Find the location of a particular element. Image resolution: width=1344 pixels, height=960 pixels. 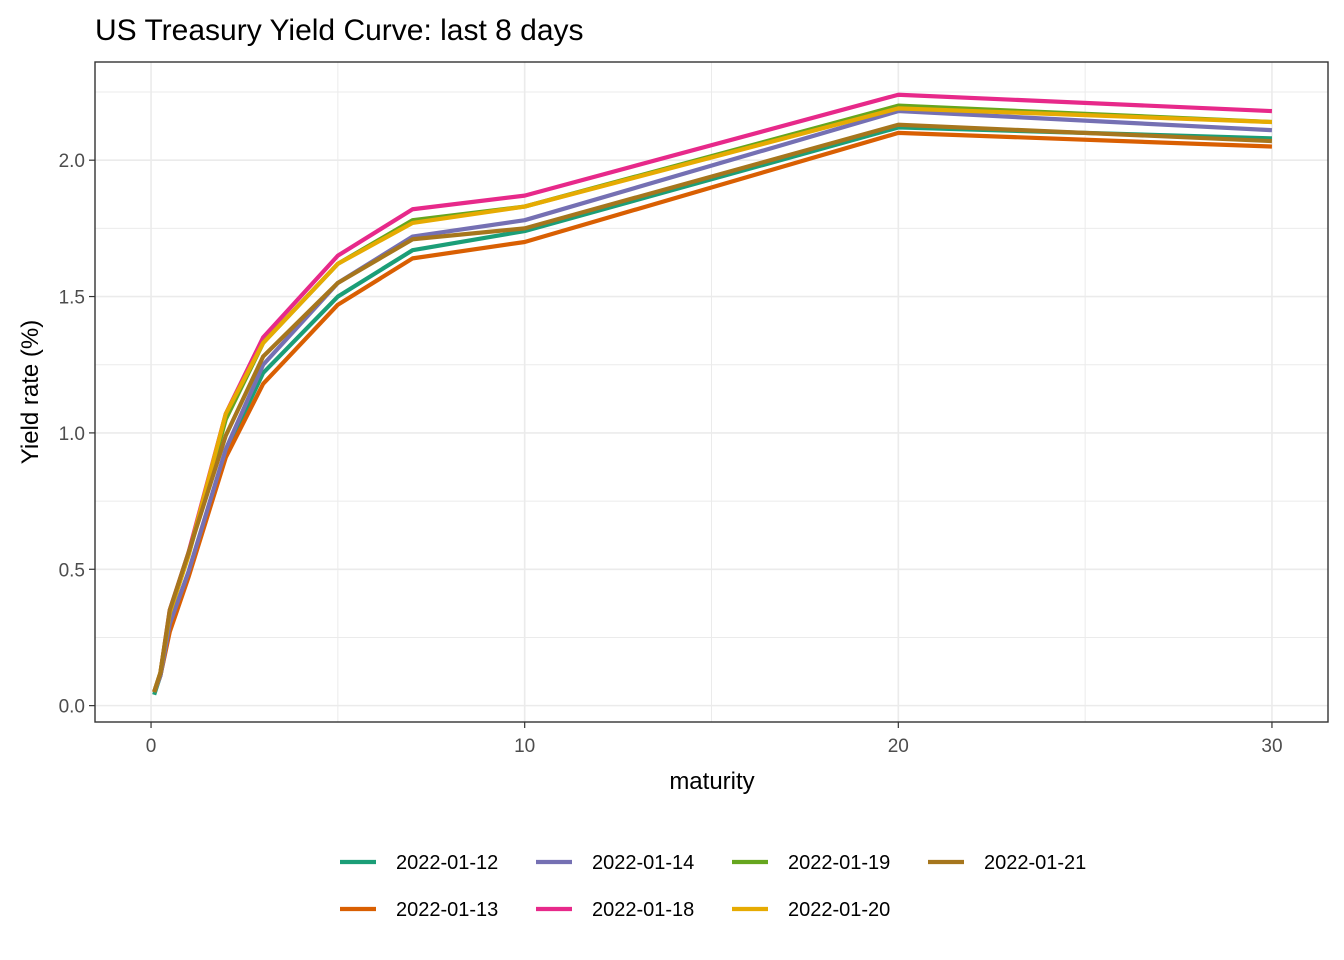

y-tick-label: 1.0 is located at coordinates (72, 434).